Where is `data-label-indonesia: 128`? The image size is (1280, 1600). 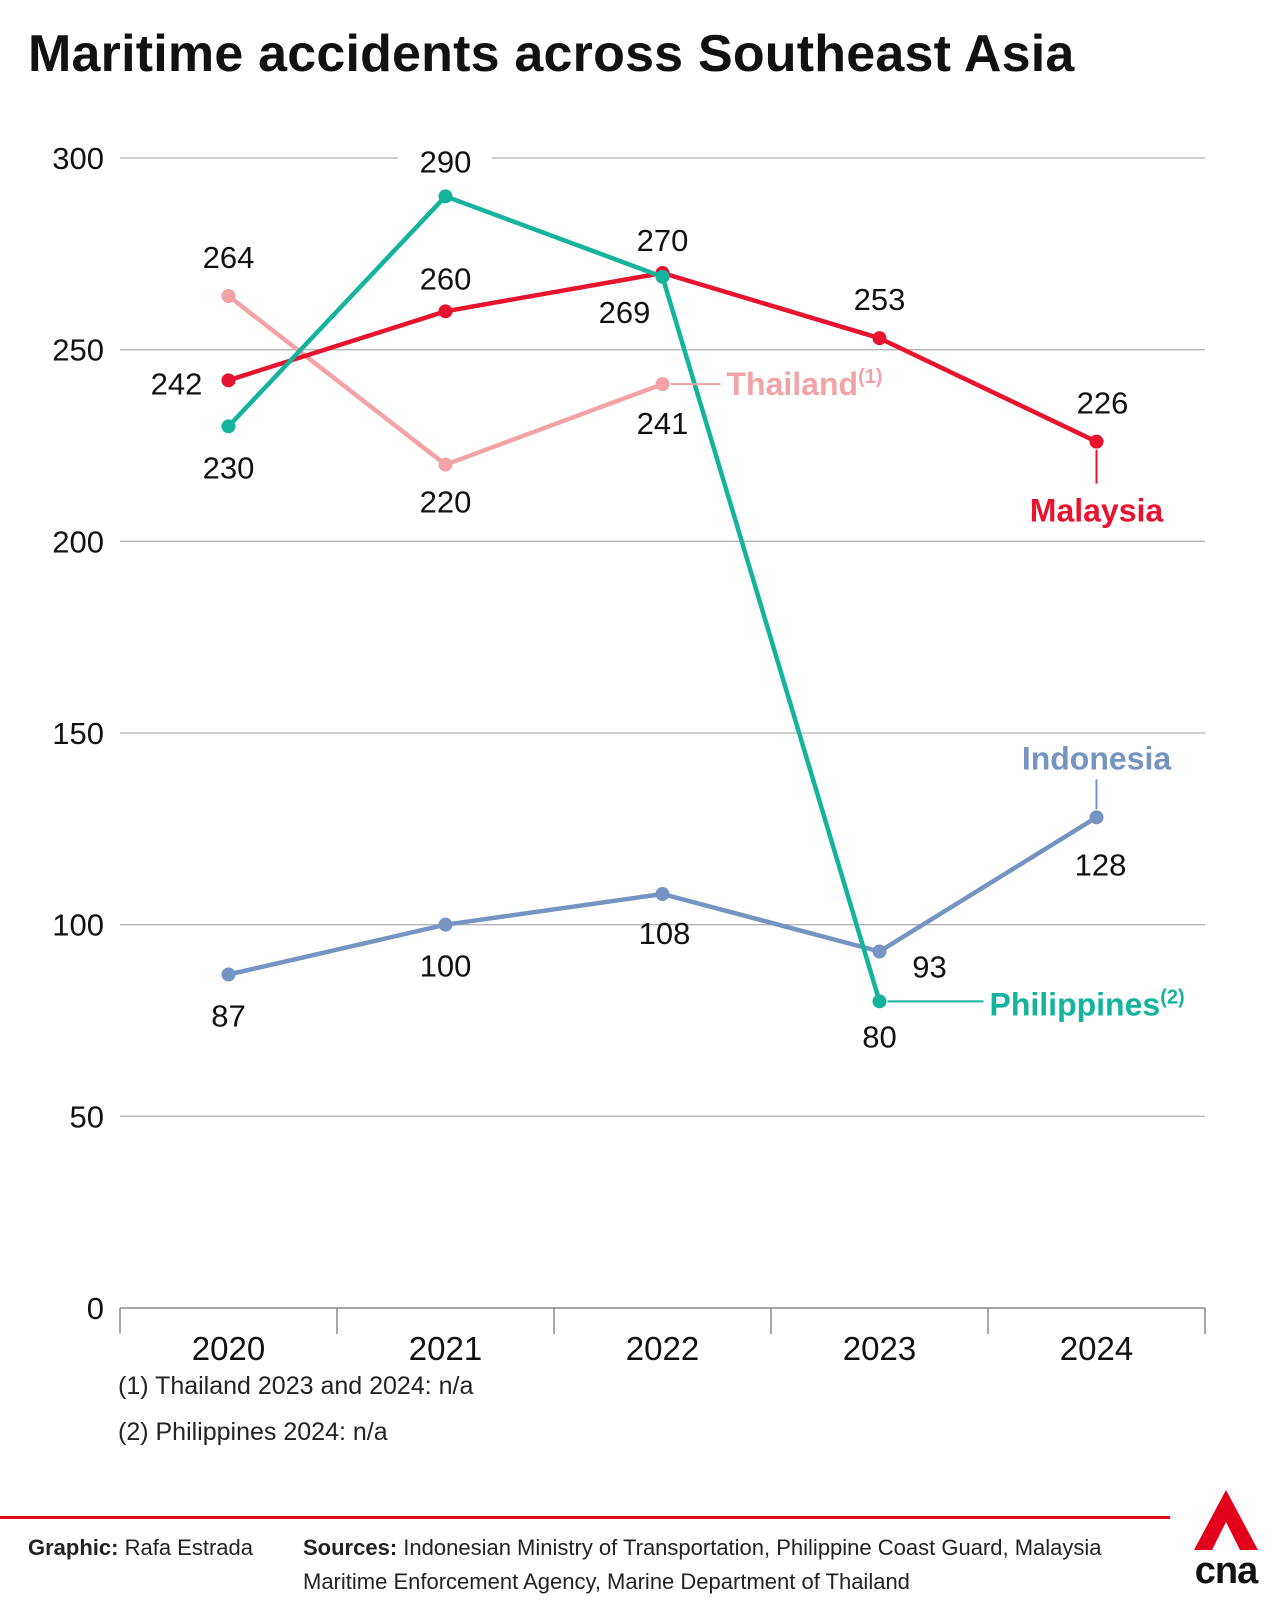 data-label-indonesia: 128 is located at coordinates (1101, 864).